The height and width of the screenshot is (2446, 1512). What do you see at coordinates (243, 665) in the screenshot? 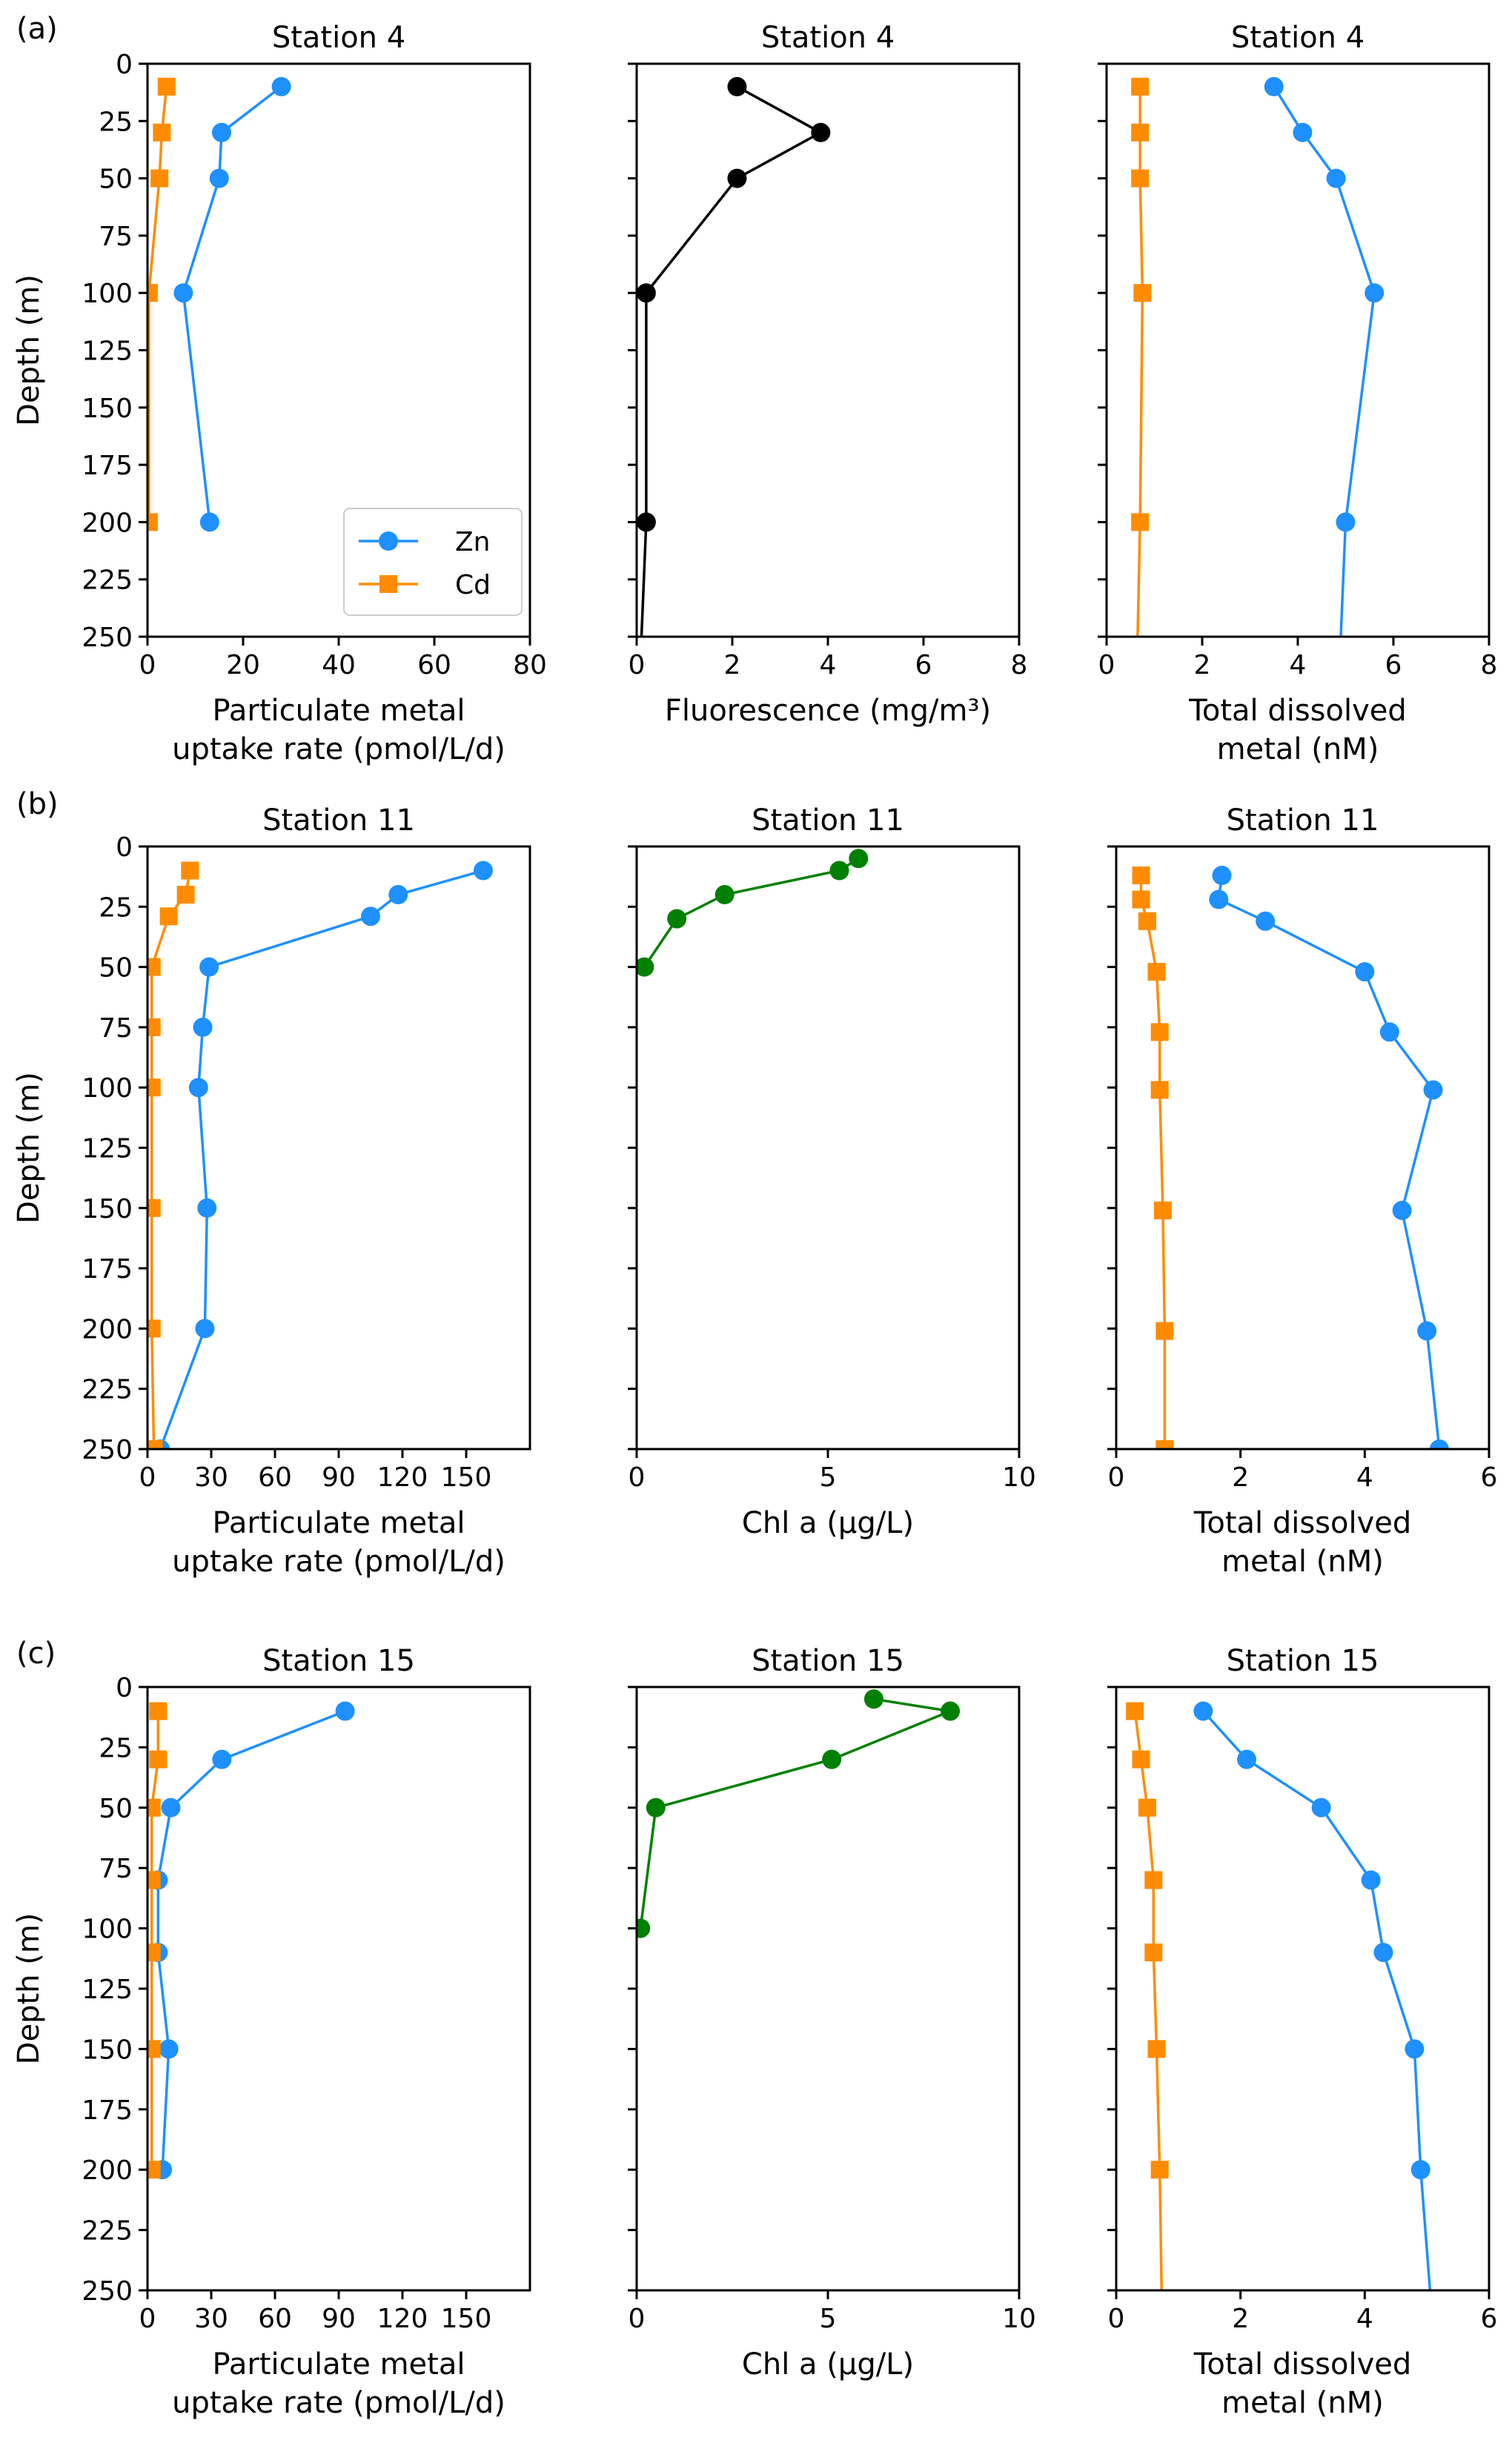
I see `x-tick-label: 20` at bounding box center [243, 665].